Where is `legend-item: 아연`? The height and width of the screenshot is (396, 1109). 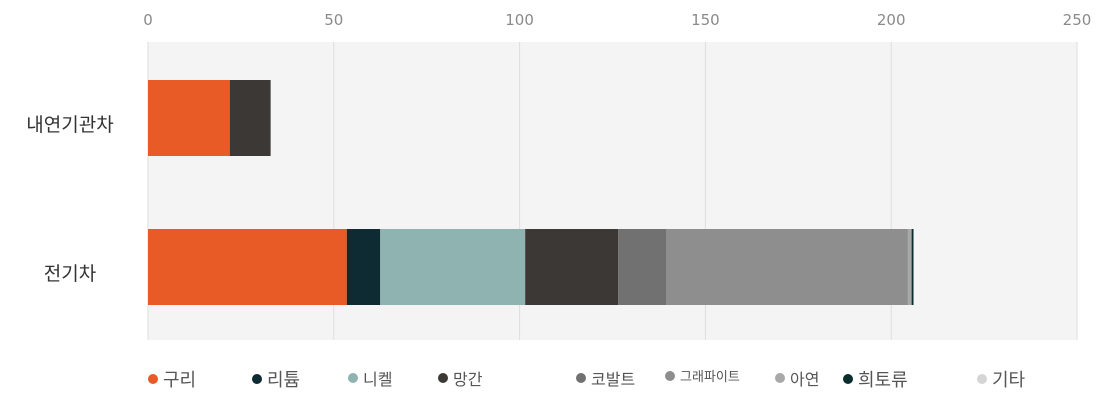
legend-item: 아연 is located at coordinates (797, 378).